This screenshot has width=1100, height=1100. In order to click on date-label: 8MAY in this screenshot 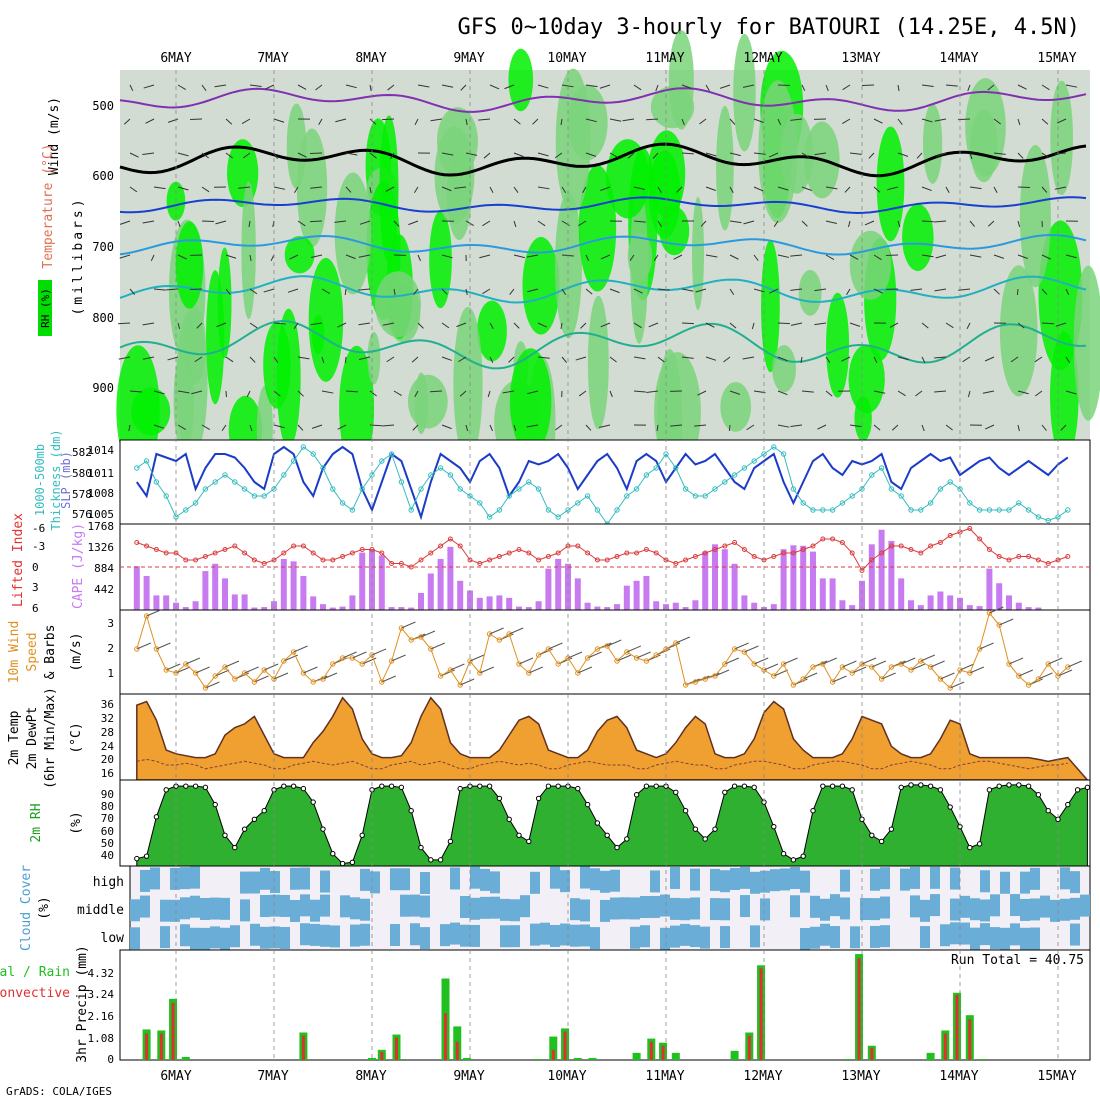, I will do `click(370, 1076)`.